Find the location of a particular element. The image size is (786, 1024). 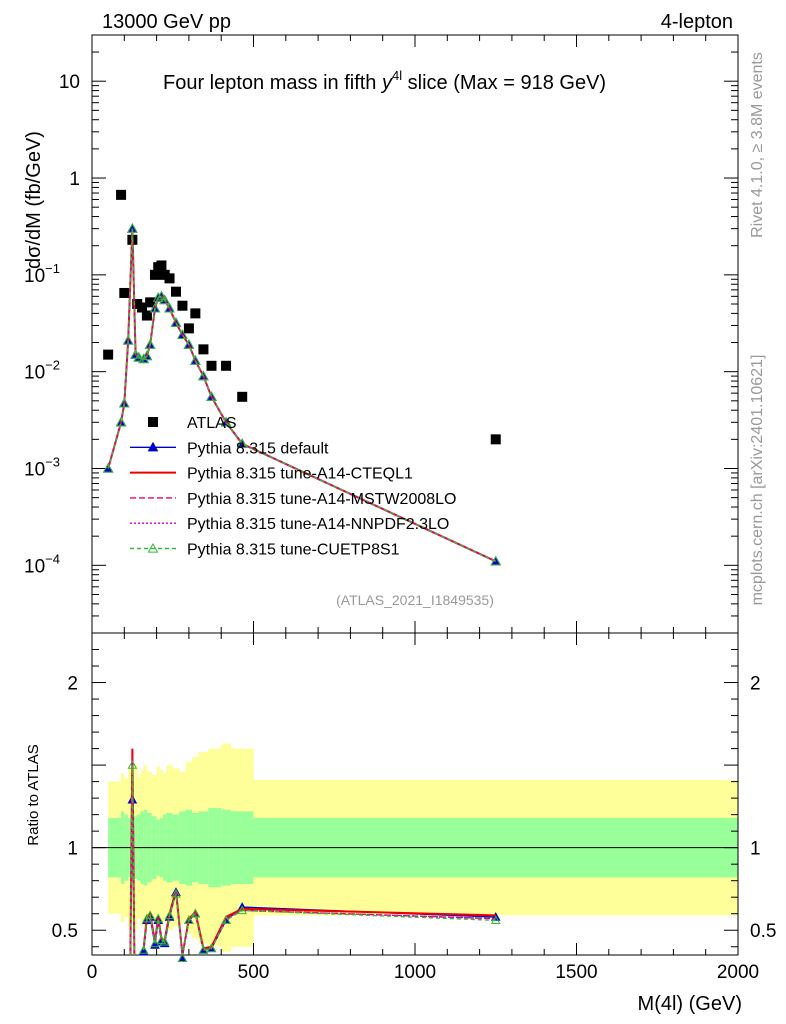

y-tick-label: 10⁻¹ is located at coordinates (42, 274).